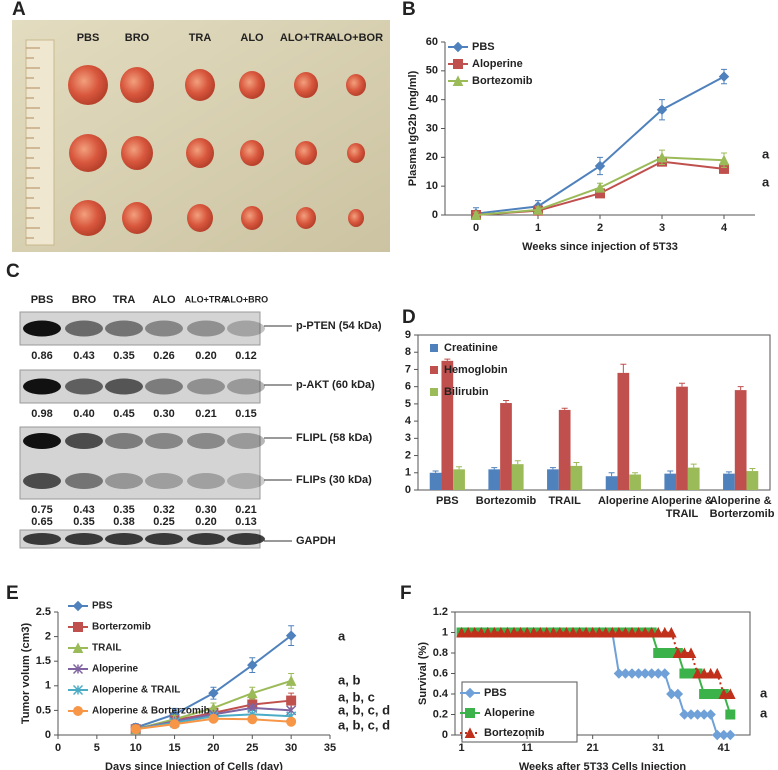 Image resolution: width=778 pixels, height=770 pixels. Describe the element at coordinates (724, 748) in the screenshot. I see `x-tick-label: 41` at that location.